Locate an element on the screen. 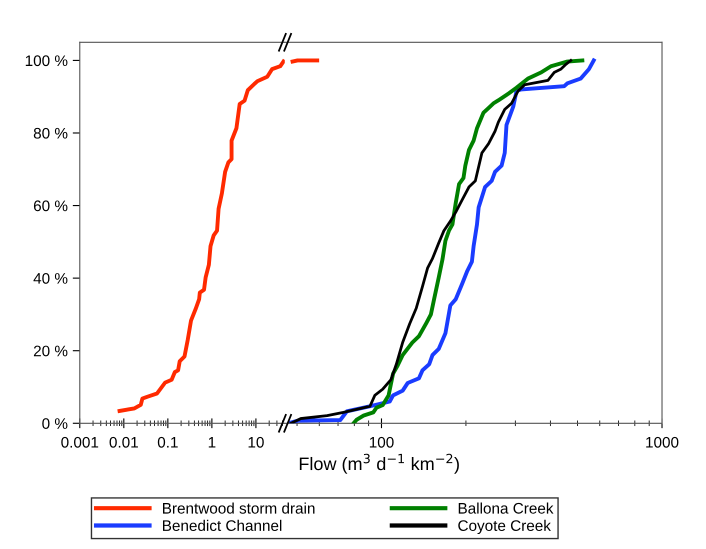 The width and height of the screenshot is (706, 549). x-tick-label: 1 is located at coordinates (212, 442).